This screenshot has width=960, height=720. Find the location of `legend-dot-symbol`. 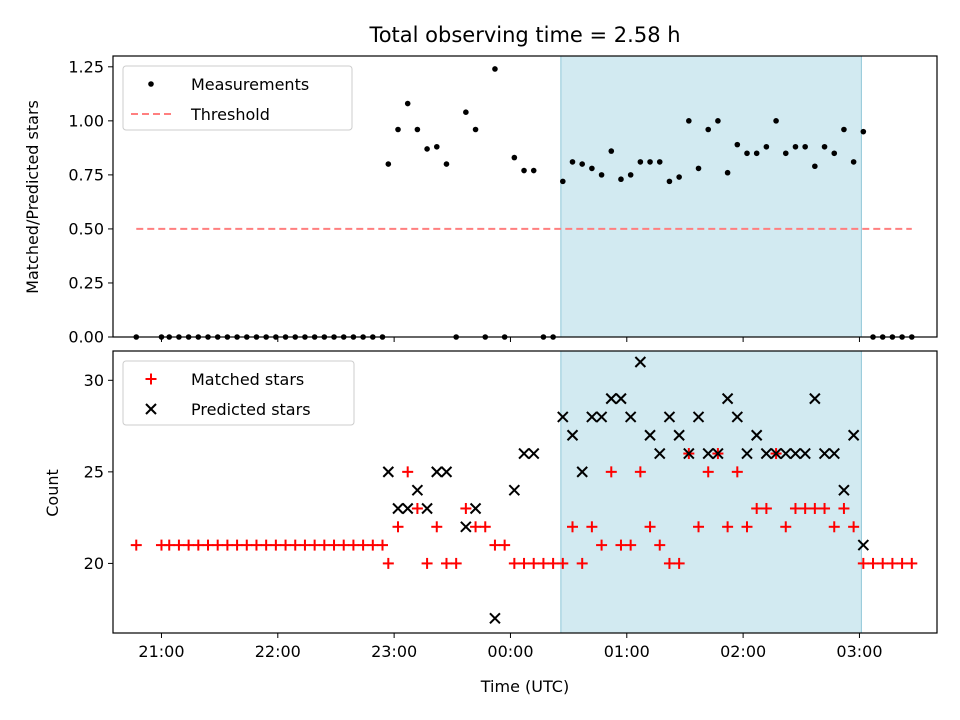

legend-dot-symbol is located at coordinates (151, 84).